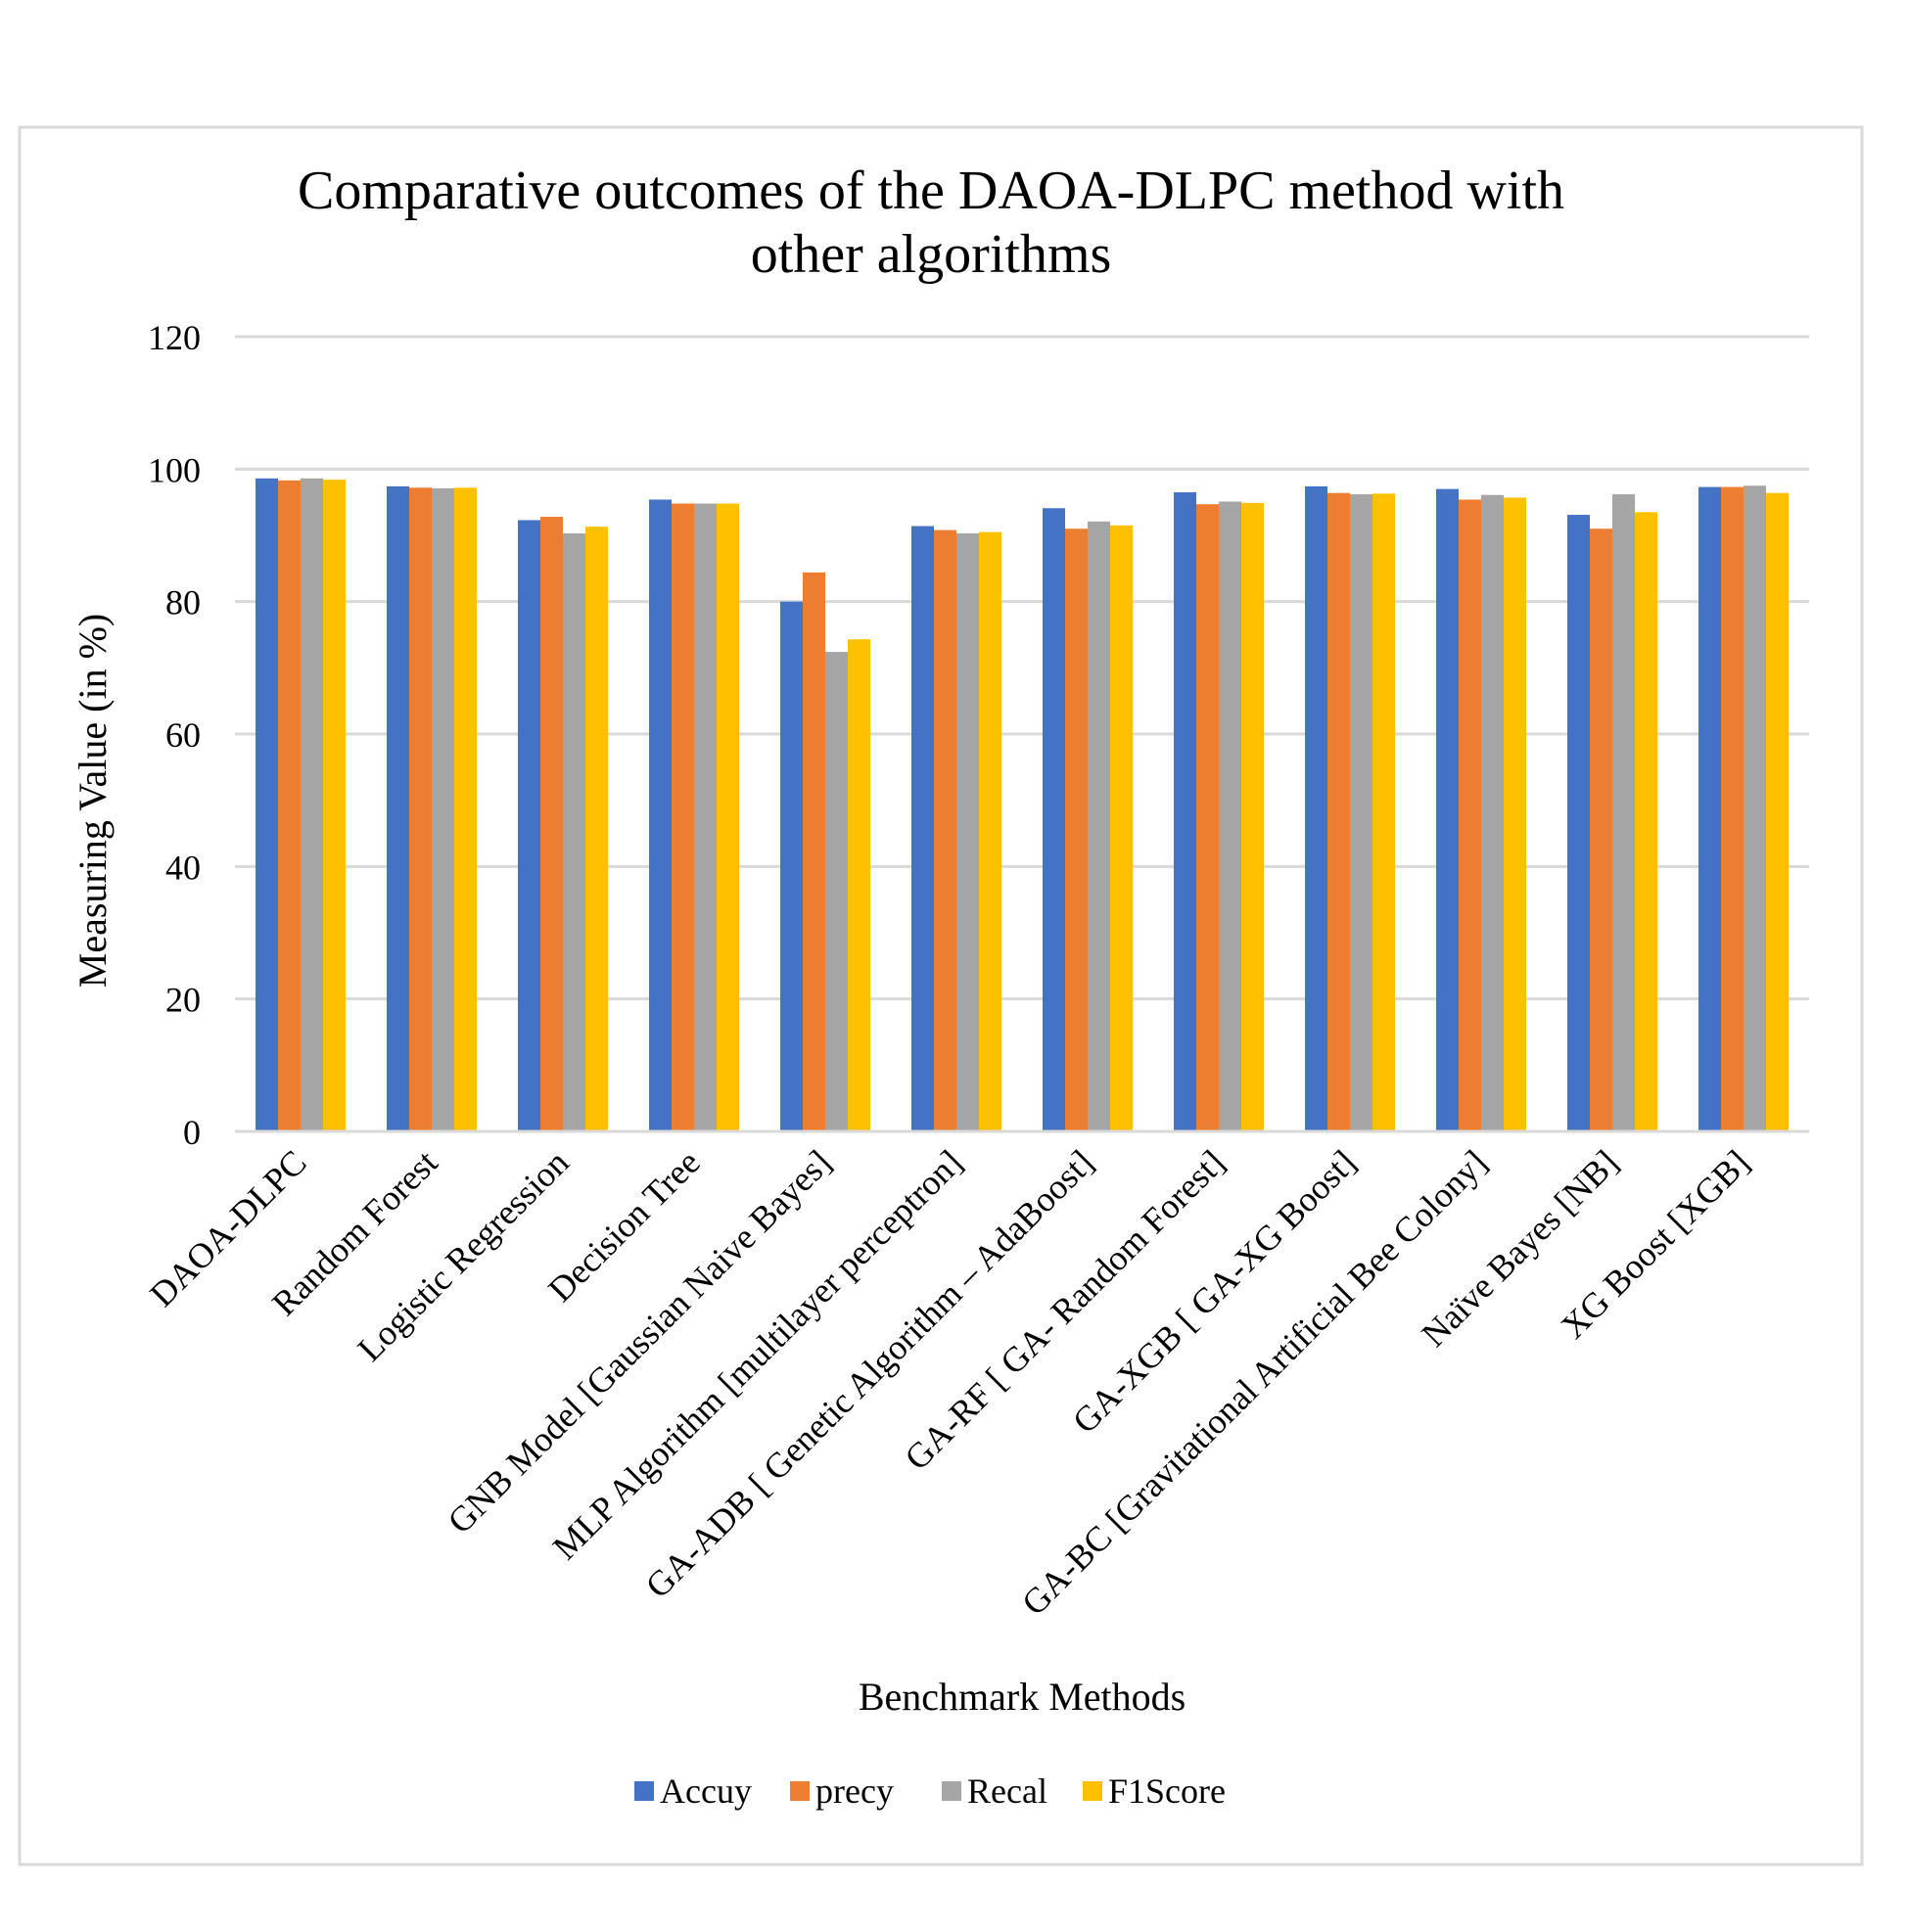 This screenshot has width=1907, height=1932. What do you see at coordinates (800, 1791) in the screenshot?
I see `legend-swatch-precy` at bounding box center [800, 1791].